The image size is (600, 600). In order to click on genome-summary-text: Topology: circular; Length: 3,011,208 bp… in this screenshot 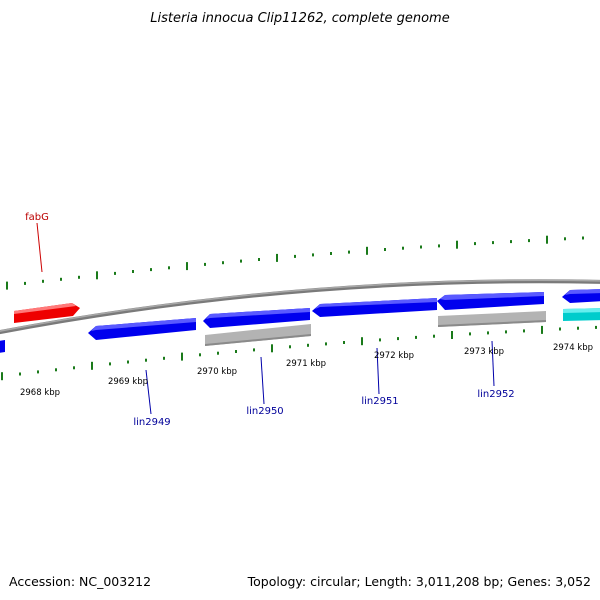, I will do `click(419, 581)`.